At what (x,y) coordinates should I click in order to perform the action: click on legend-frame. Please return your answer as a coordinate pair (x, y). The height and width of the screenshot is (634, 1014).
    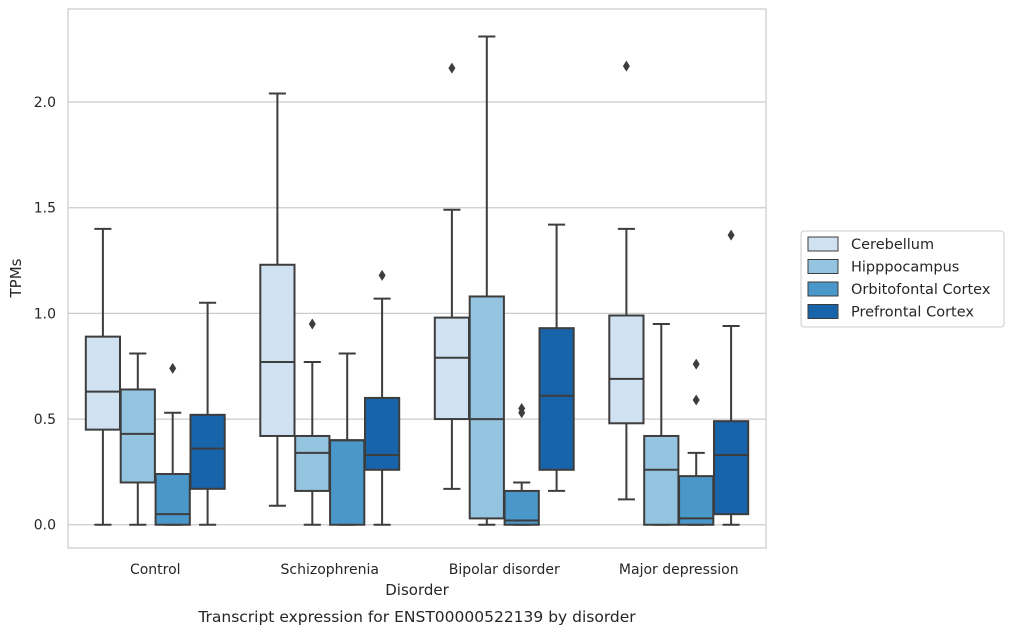
    Looking at the image, I should click on (902, 279).